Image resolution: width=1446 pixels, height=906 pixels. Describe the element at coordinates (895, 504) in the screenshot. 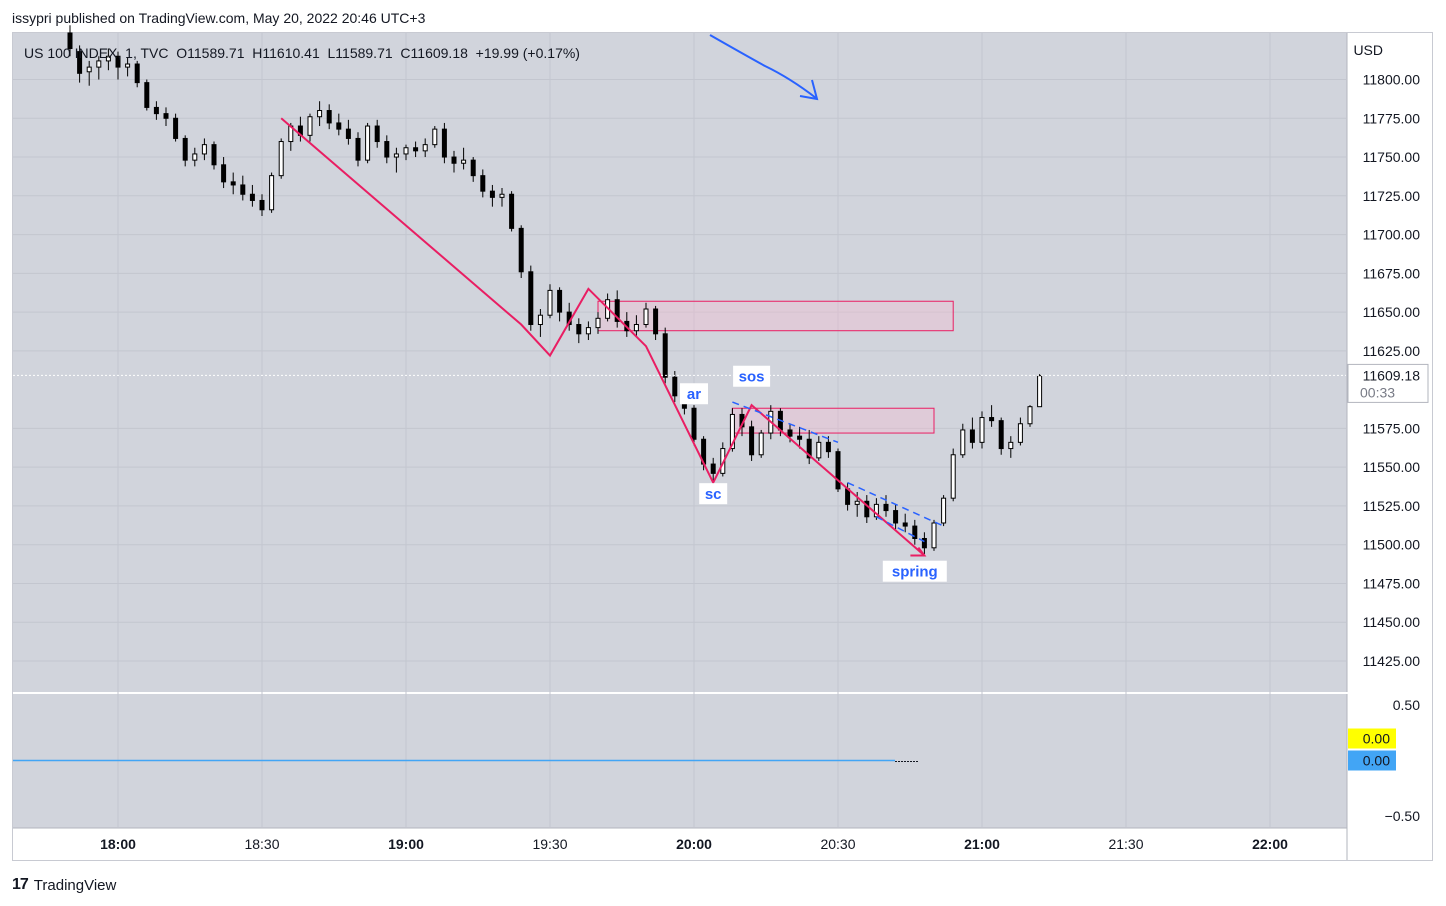

I see `channel-upper` at that location.